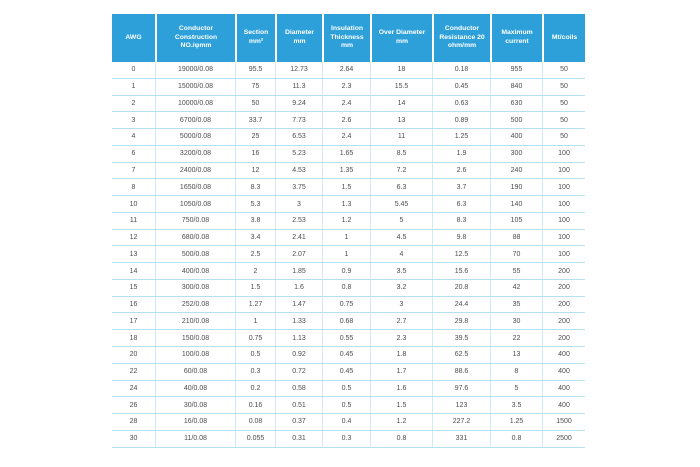  I want to click on table-cell: 1.65, so click(346, 153).